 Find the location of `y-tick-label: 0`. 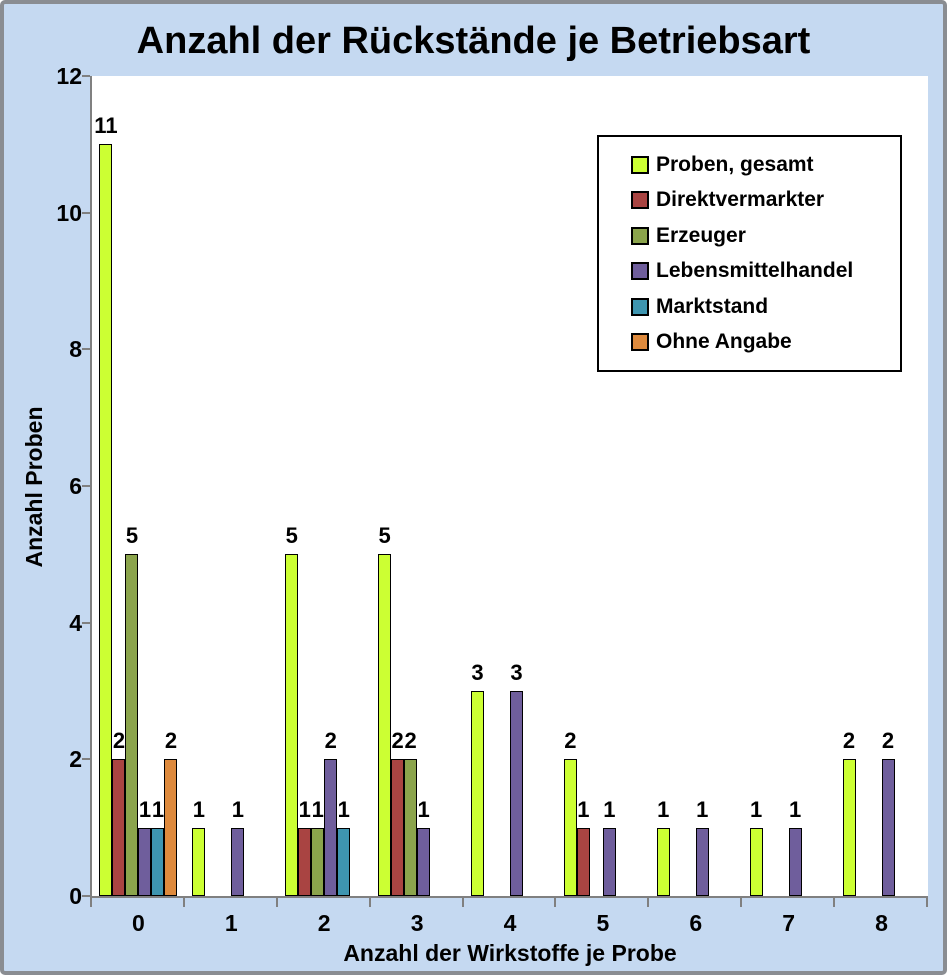

y-tick-label: 0 is located at coordinates (75, 896).